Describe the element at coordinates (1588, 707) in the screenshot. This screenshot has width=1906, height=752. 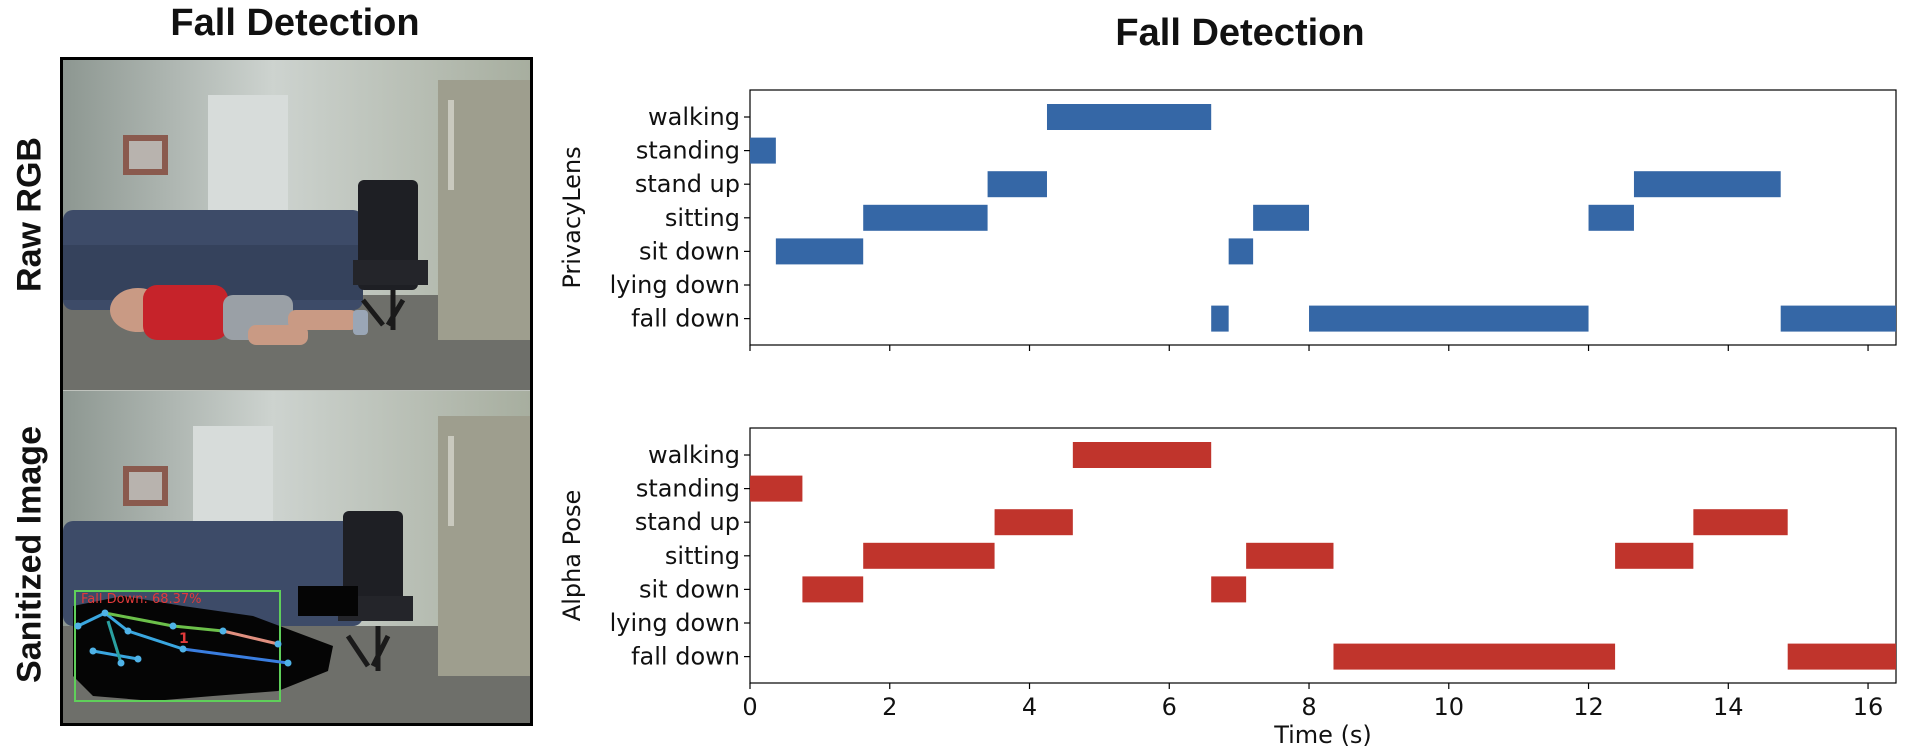
I see `x-tick-label: 12` at that location.